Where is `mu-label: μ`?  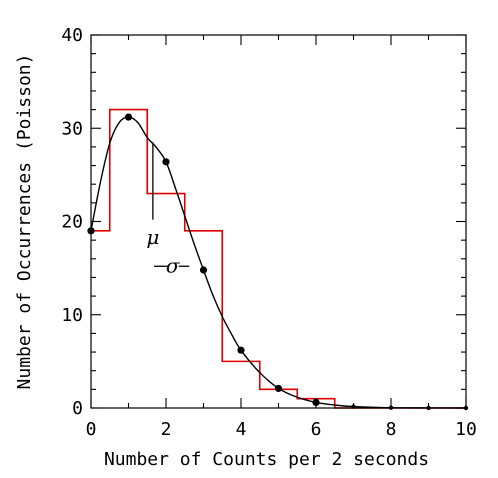 mu-label: μ is located at coordinates (152, 237).